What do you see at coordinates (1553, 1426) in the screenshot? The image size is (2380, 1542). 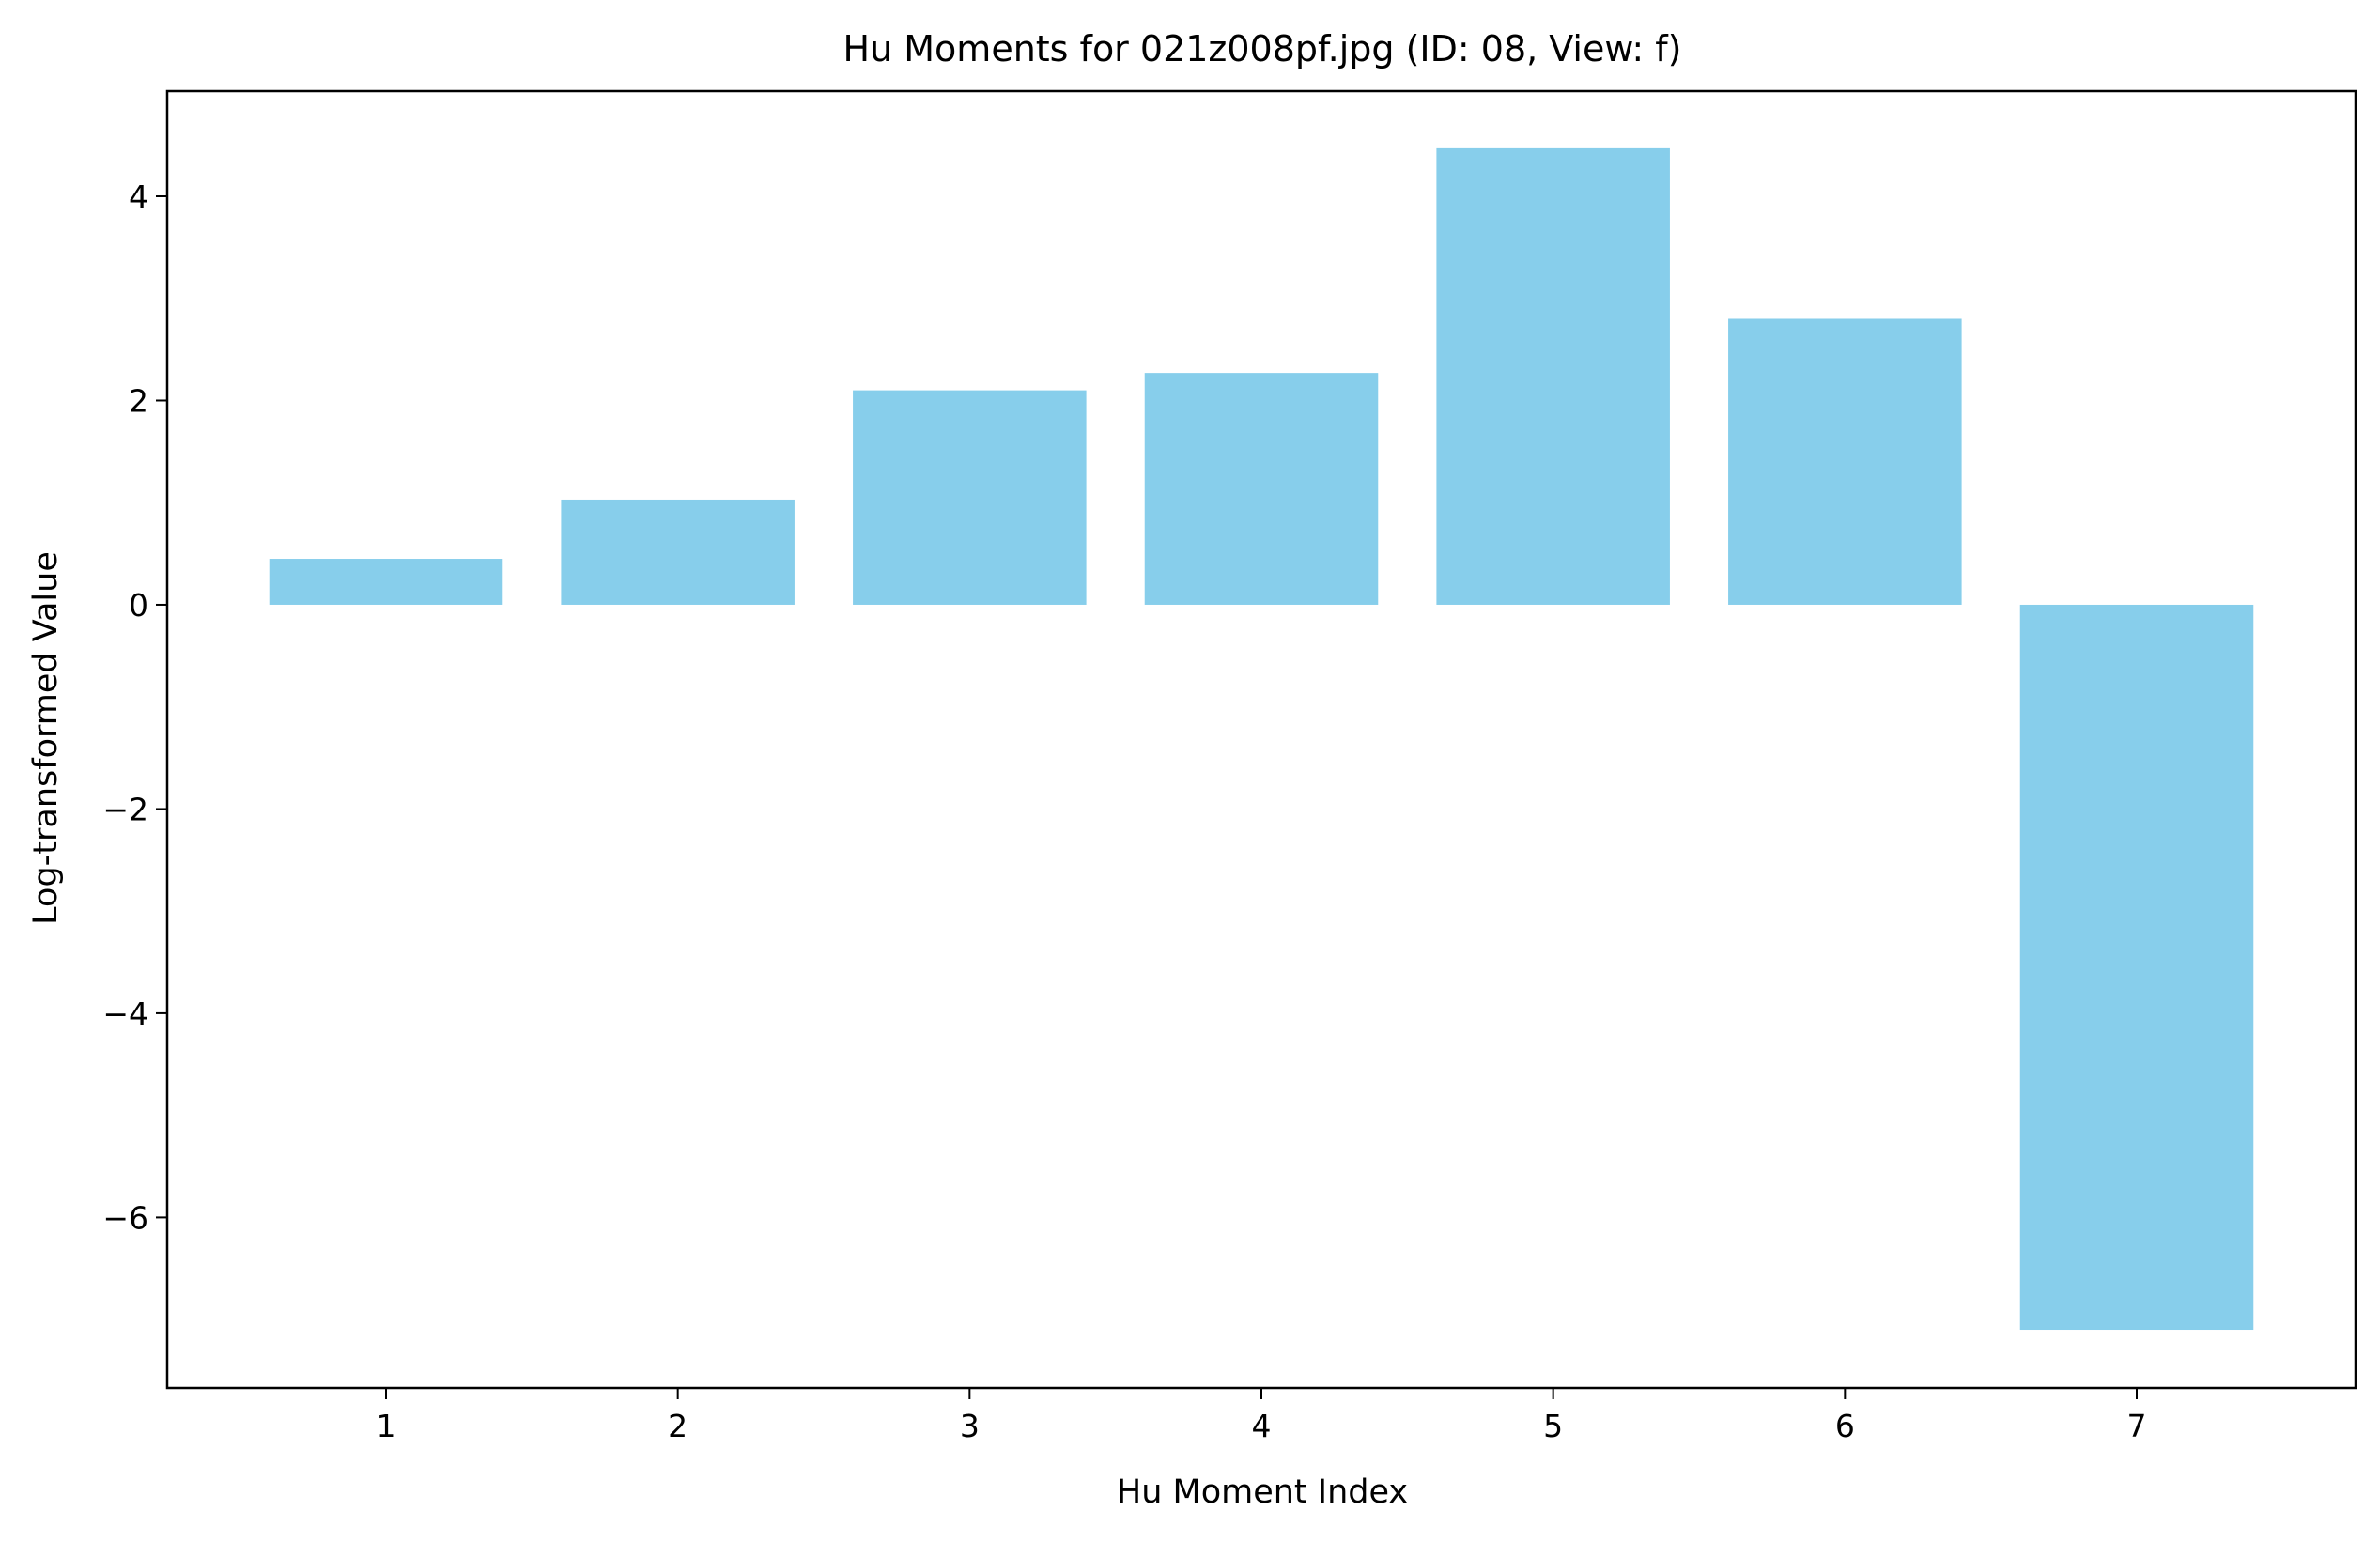 I see `x-tick-label: 5` at bounding box center [1553, 1426].